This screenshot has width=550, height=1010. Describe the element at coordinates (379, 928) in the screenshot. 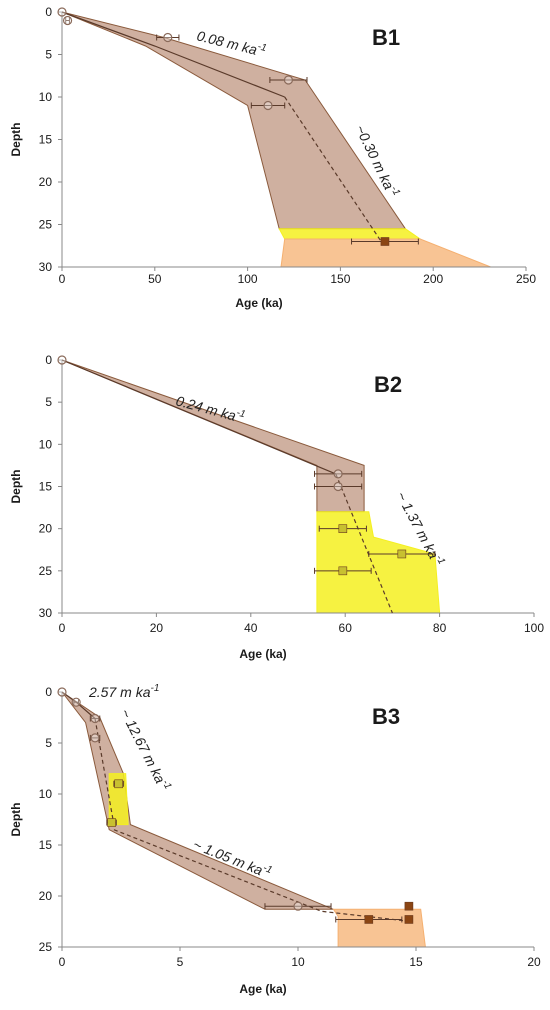

I see `envelope-orange` at that location.